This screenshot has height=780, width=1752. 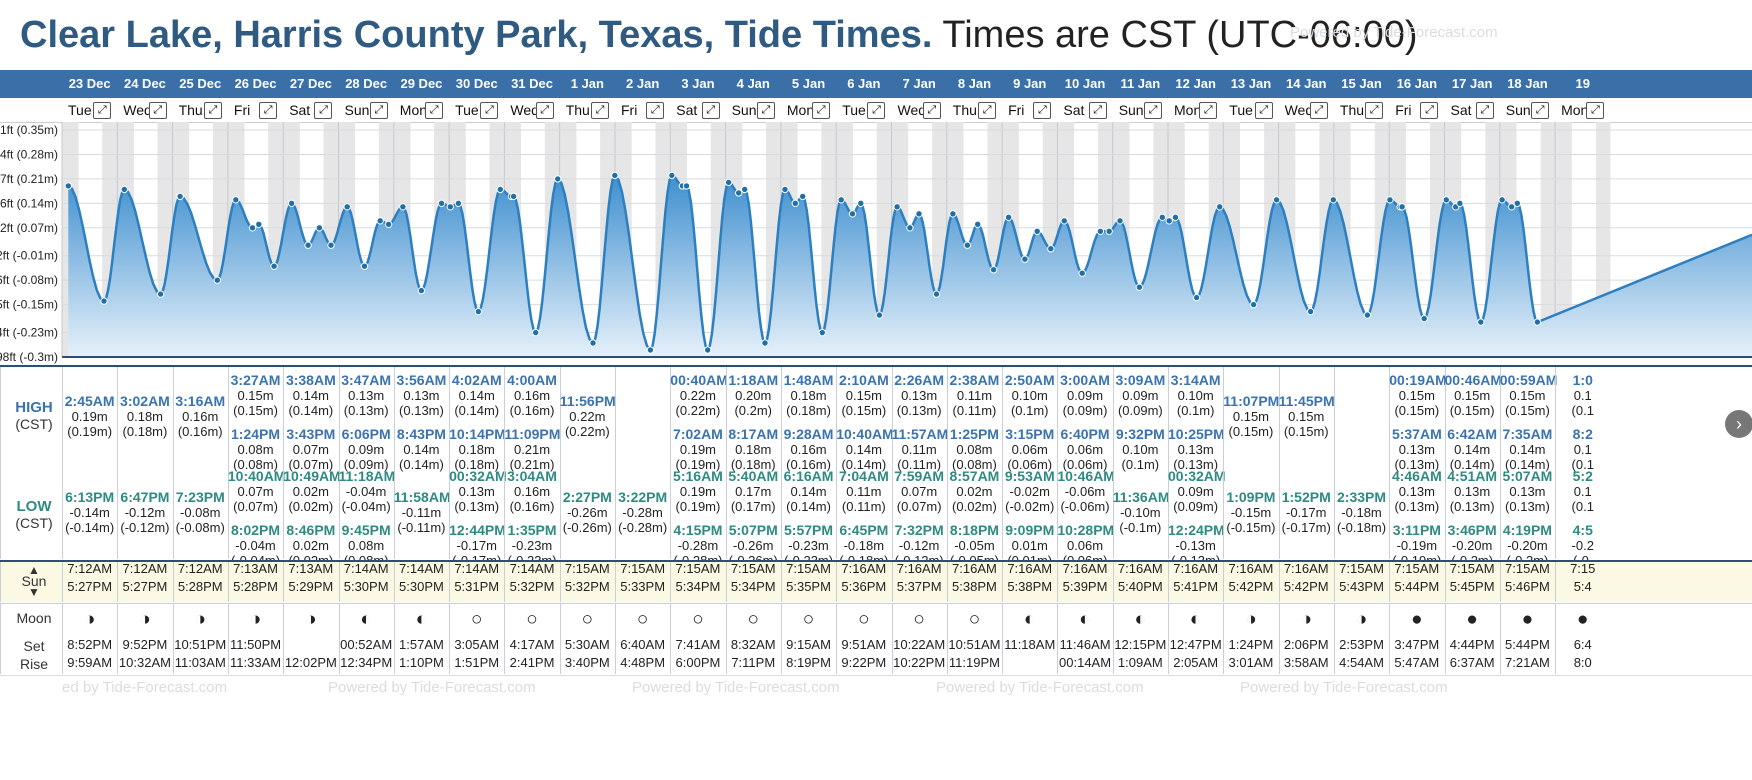 What do you see at coordinates (1030, 506) in the screenshot?
I see `low-tide-height-paren: (-0.02m)` at bounding box center [1030, 506].